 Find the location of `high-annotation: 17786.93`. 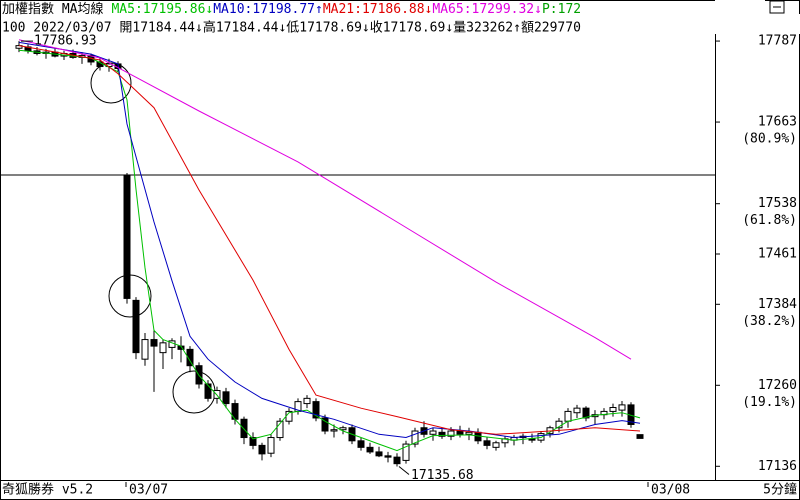

high-annotation: 17786.93 is located at coordinates (65, 41).